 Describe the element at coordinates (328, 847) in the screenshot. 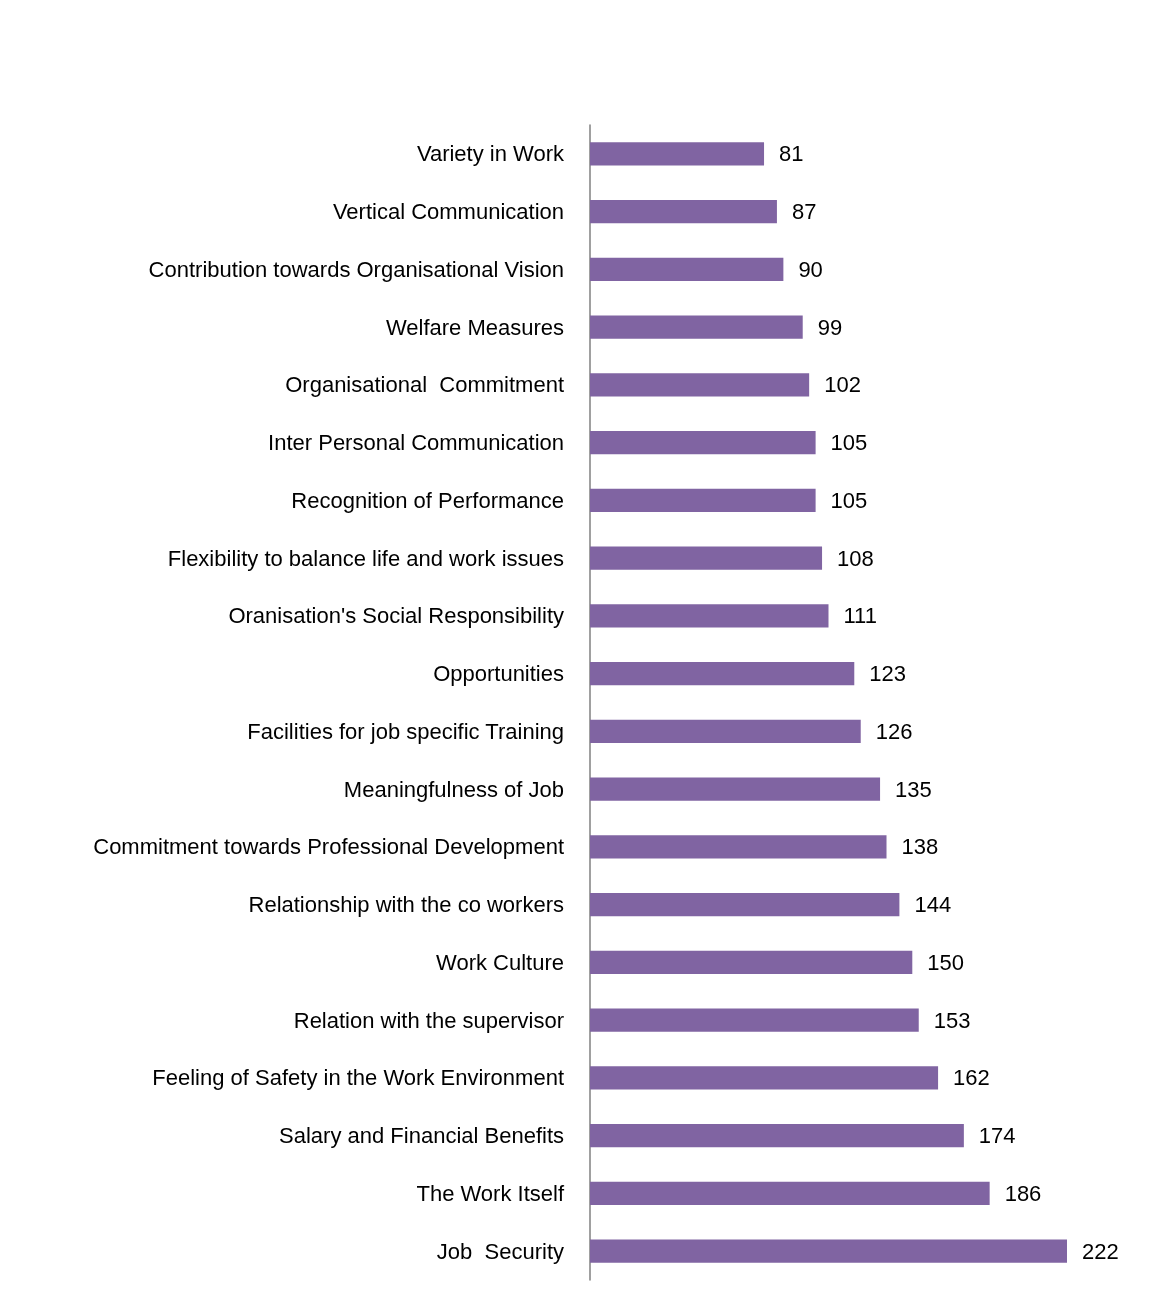

I see `y-tick-label: Commitment towards Professional Development` at that location.